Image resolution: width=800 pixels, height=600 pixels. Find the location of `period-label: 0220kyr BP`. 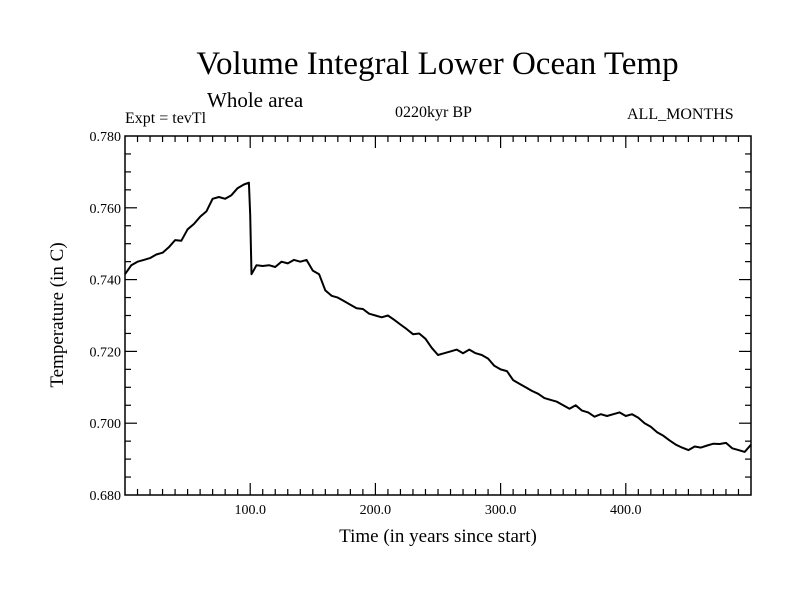

period-label: 0220kyr BP is located at coordinates (433, 112).